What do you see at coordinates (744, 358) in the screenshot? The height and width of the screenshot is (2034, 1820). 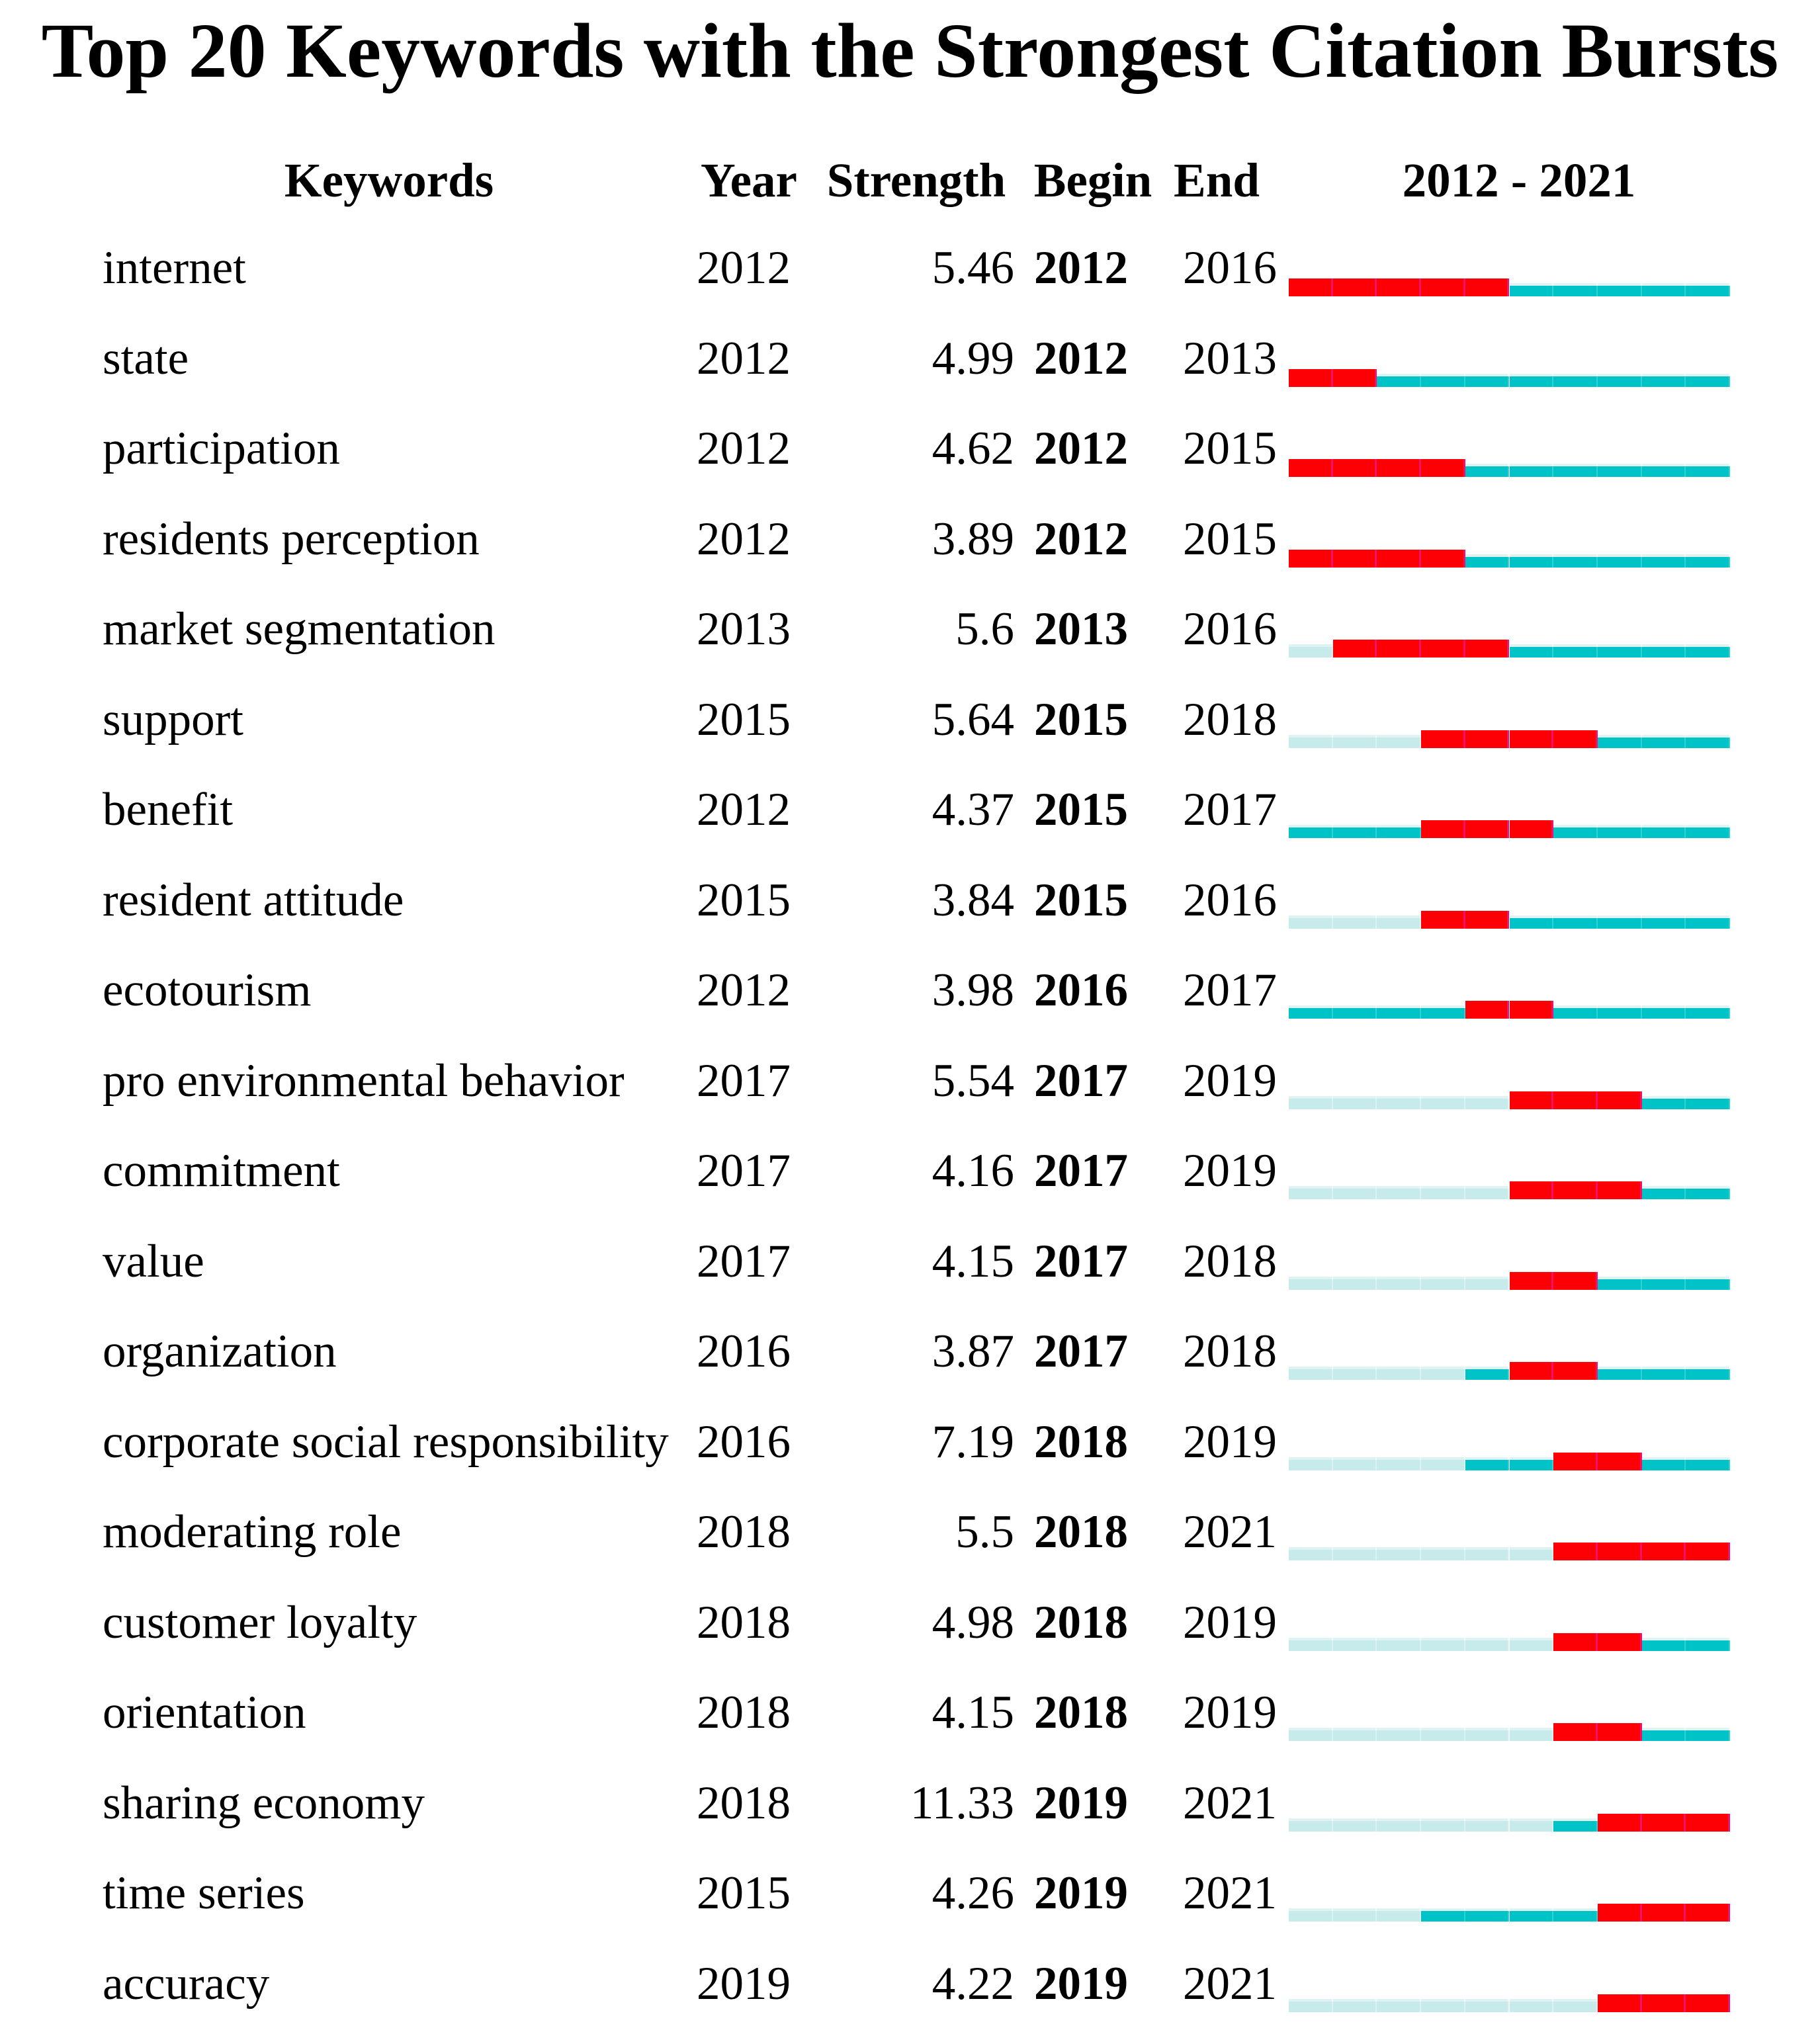 I see `year-value: 2012` at bounding box center [744, 358].